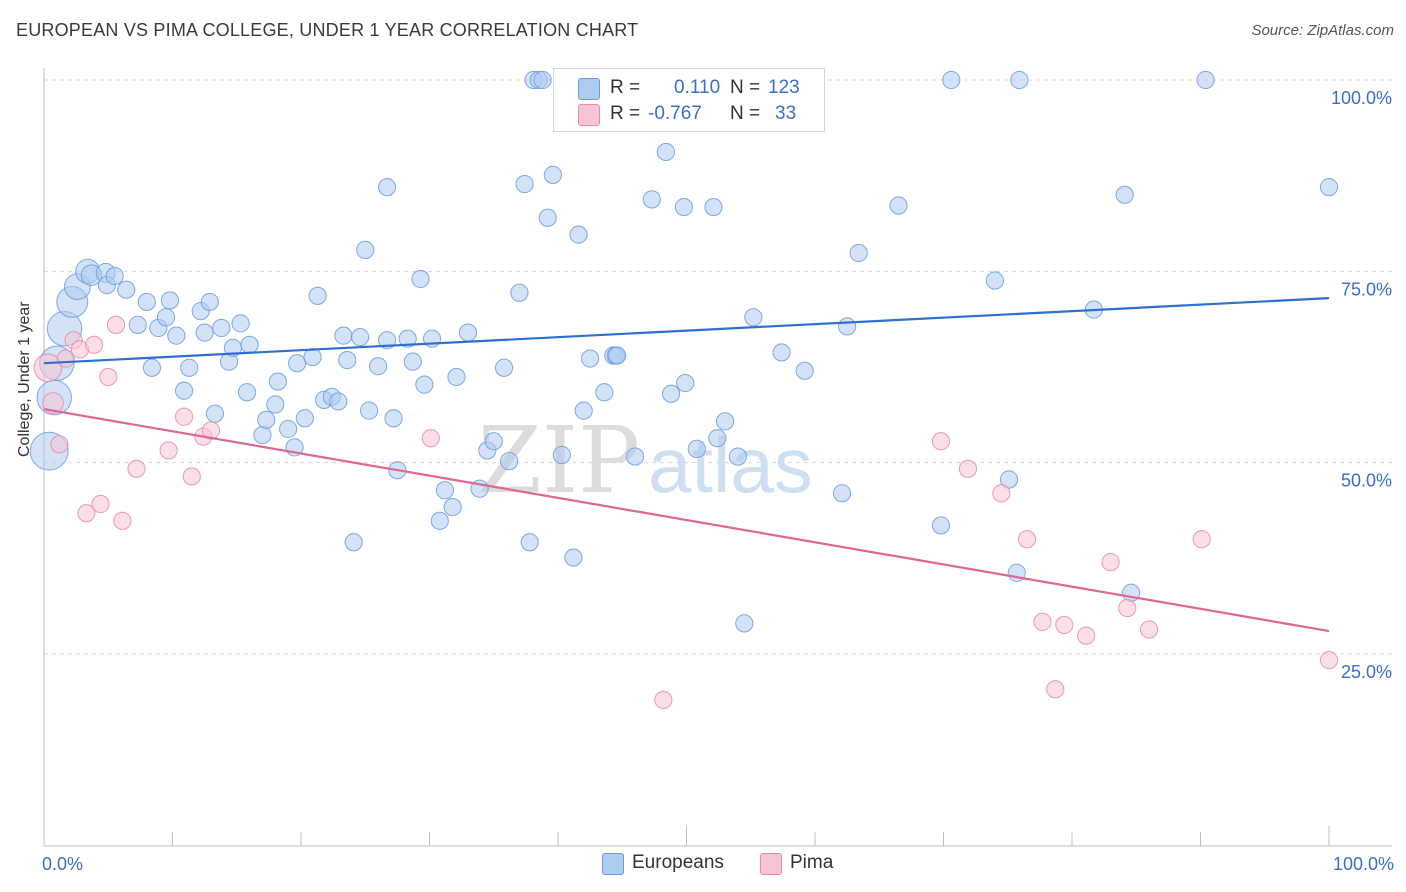  Describe the element at coordinates (62, 864) in the screenshot. I see `x-tick-label: 0.0%` at that location.